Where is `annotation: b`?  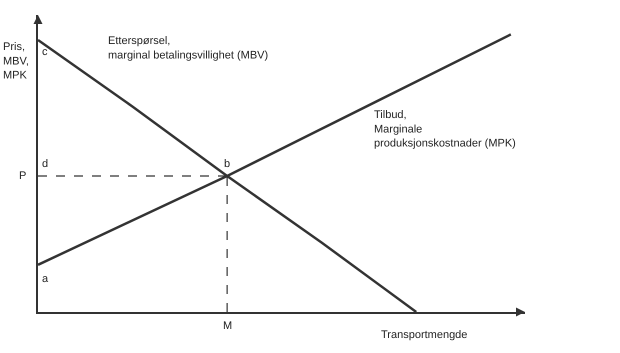
annotation: b is located at coordinates (227, 164).